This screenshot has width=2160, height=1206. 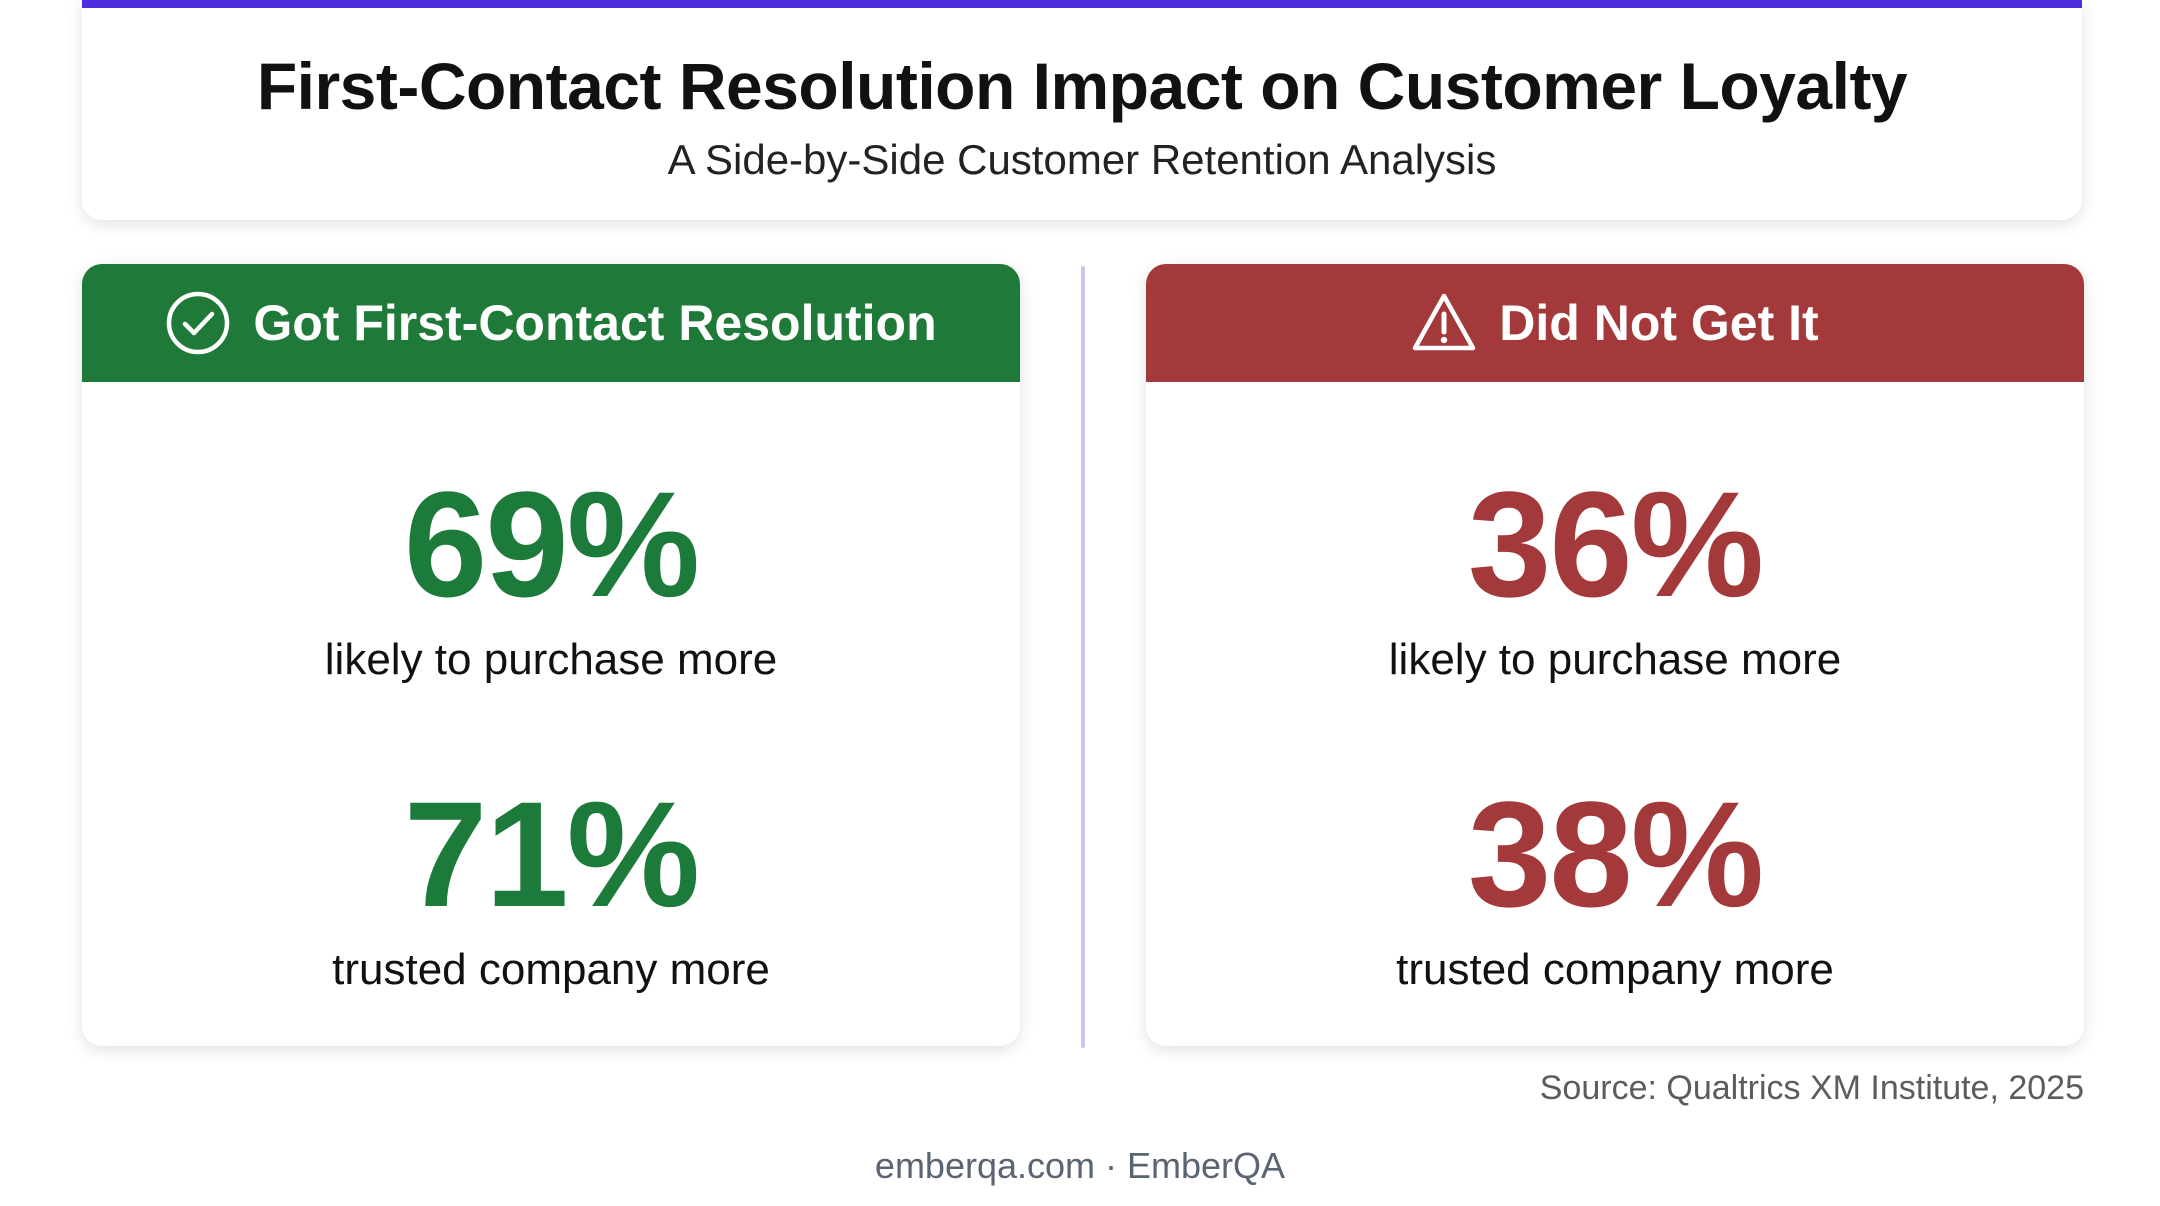 I want to click on stat-value: 38%, so click(x=1615, y=854).